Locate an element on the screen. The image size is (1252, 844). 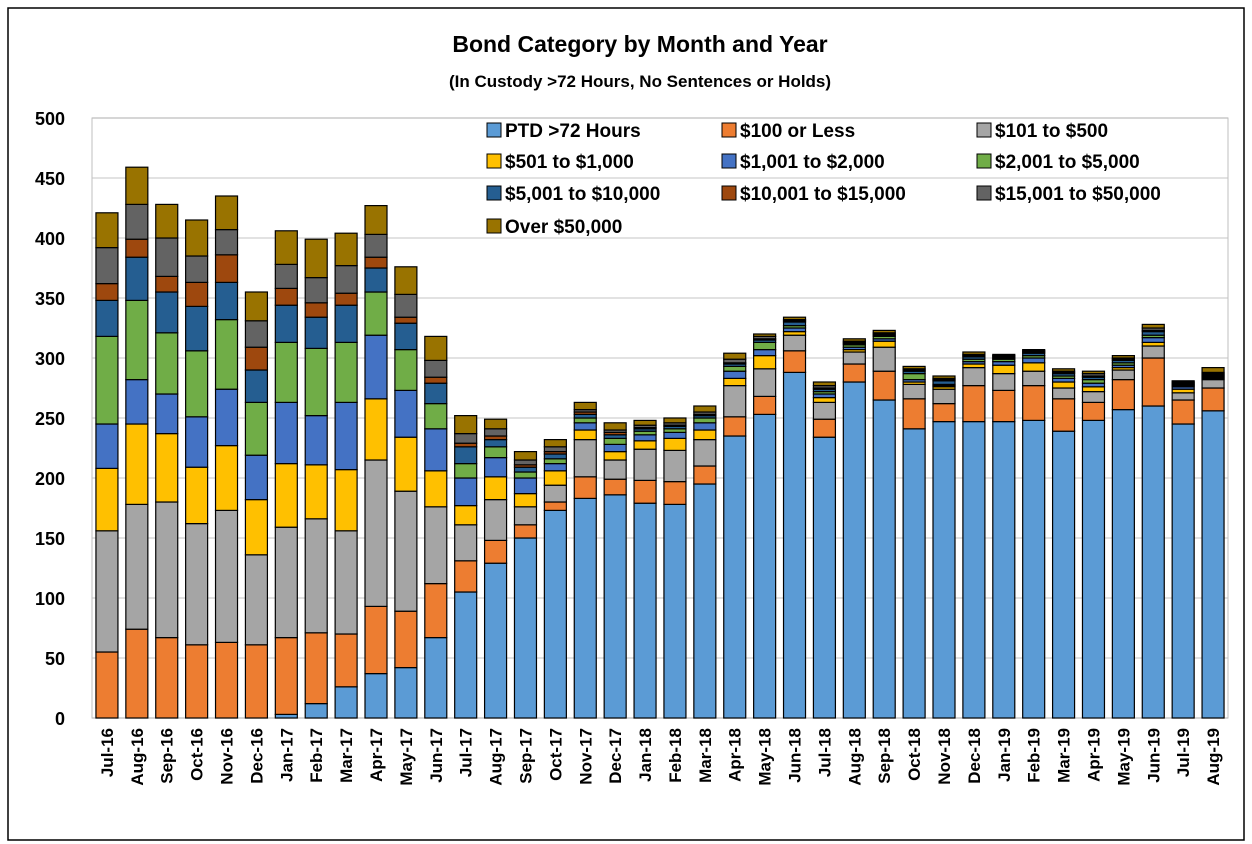
x-tick-label: Apr-19 is located at coordinates (1093, 755).